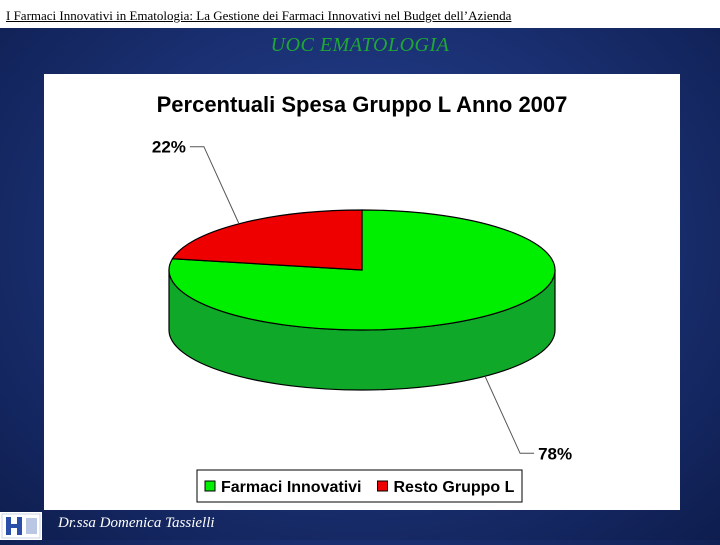  Describe the element at coordinates (360, 45) in the screenshot. I see `slide-subtitle: UOC EMATOLOGIA` at that location.